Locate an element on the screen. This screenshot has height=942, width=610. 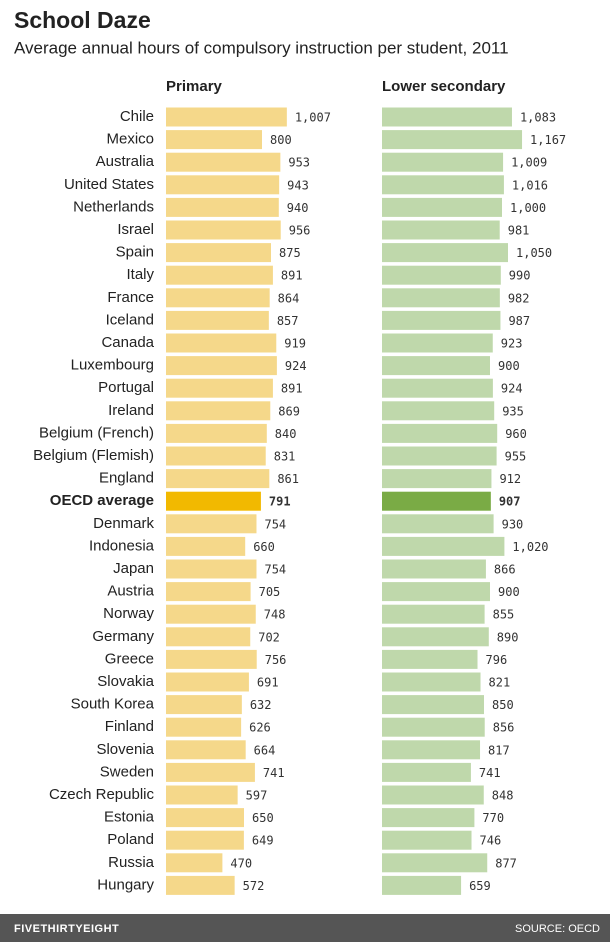
value-label: 890 is located at coordinates (508, 637).